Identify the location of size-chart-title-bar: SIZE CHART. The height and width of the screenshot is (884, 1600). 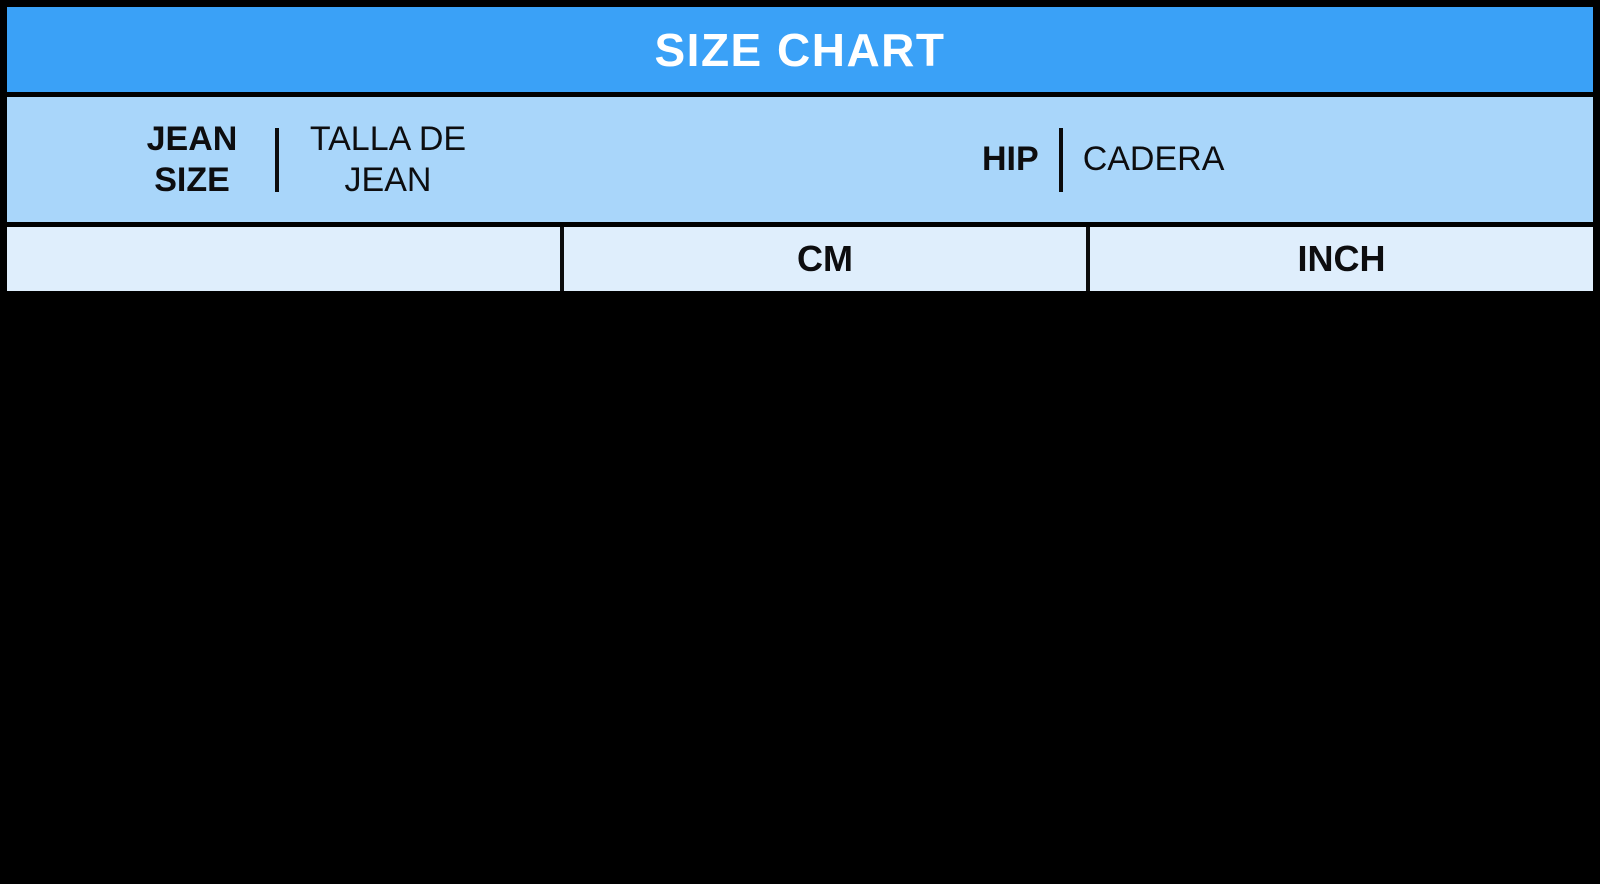
(800, 49).